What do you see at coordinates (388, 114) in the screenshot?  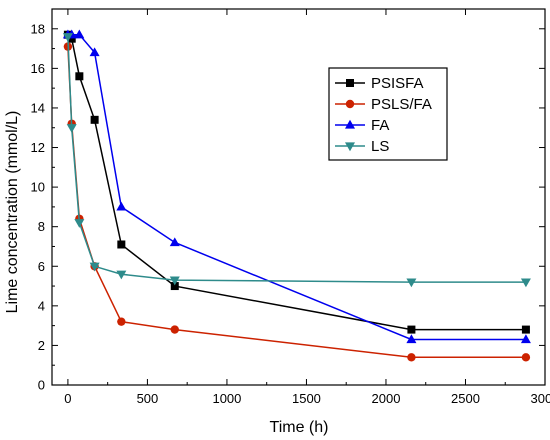 I see `legend: PSISFA PSLS/FA FA LS` at bounding box center [388, 114].